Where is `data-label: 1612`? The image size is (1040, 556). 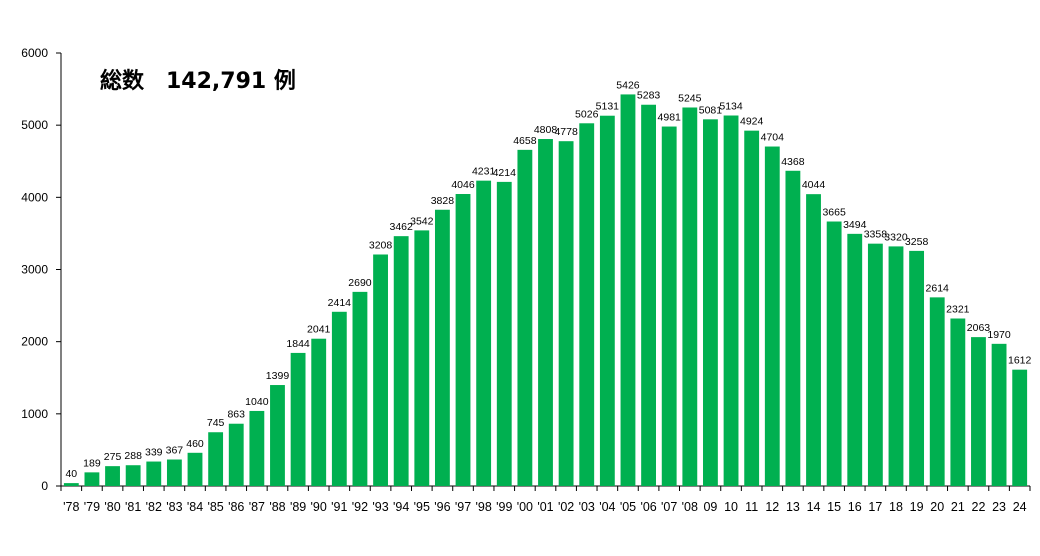 data-label: 1612 is located at coordinates (1020, 361).